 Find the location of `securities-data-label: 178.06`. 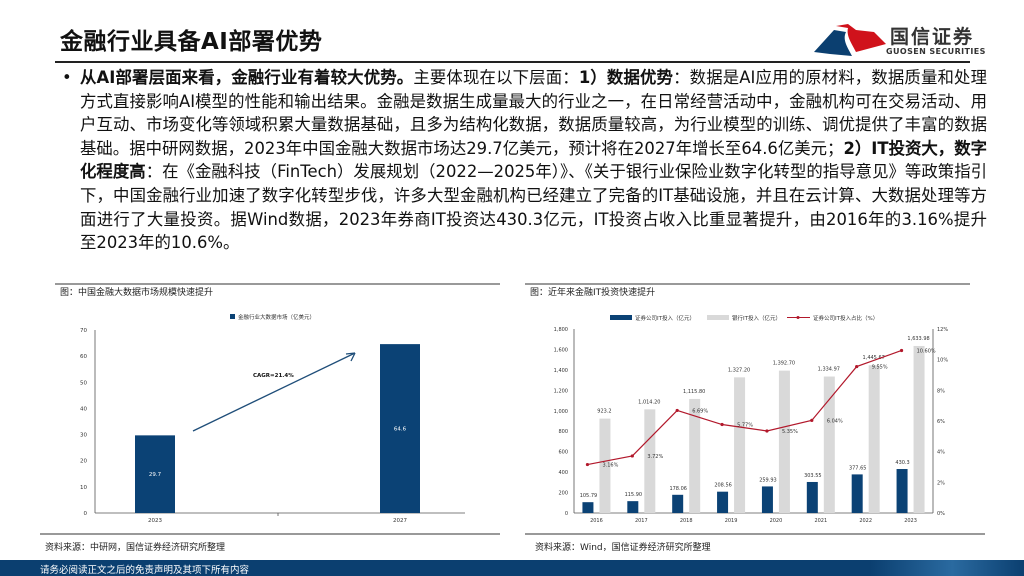

securities-data-label: 178.06 is located at coordinates (678, 489).